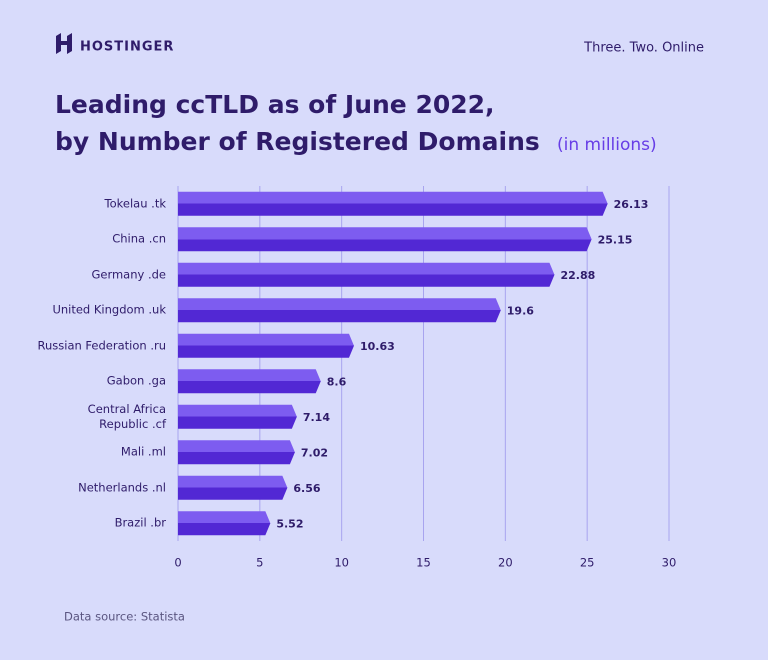 This screenshot has height=660, width=768. Describe the element at coordinates (643, 48) in the screenshot. I see `tagline: Three. Two. Online` at that location.